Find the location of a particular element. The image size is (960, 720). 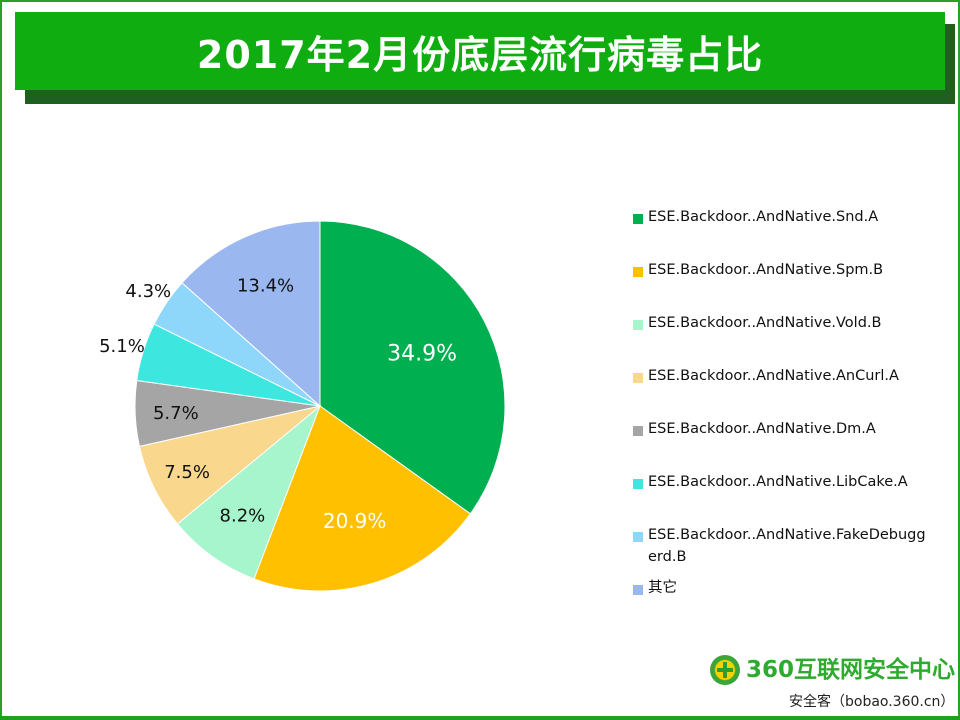

legend-item: ESE.Backdoor..AndNative.Dm.A is located at coordinates (783, 430).